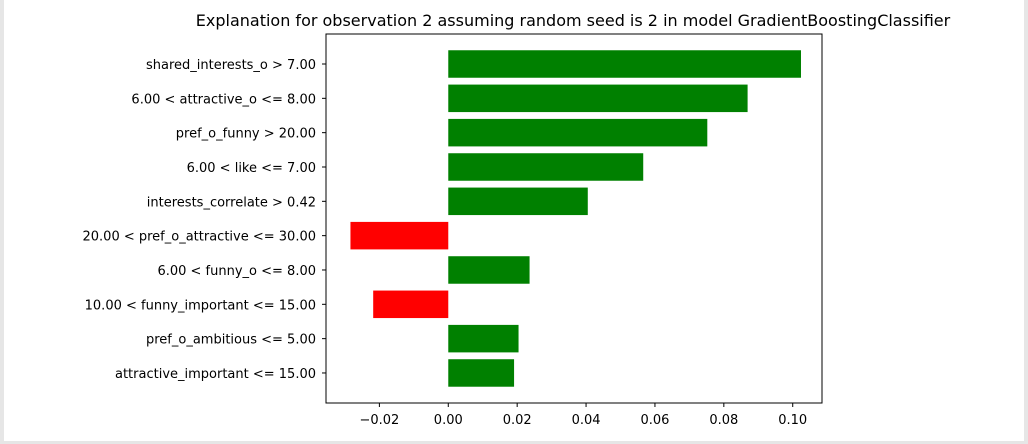 The width and height of the screenshot is (1028, 444). Describe the element at coordinates (379, 420) in the screenshot. I see `x-tick-label: −0.02` at that location.